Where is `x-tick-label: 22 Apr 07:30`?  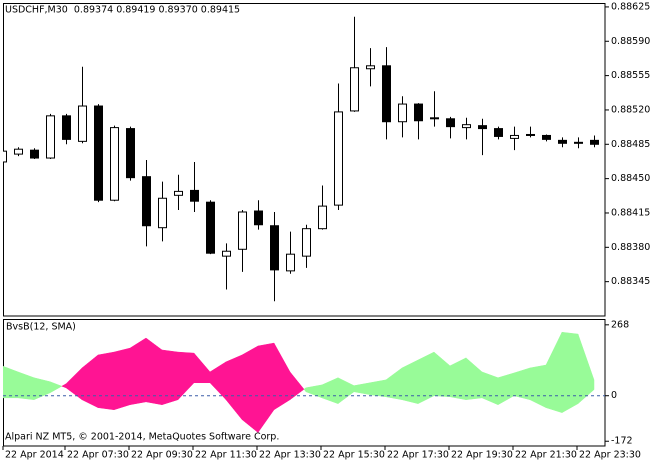
x-tick-label: 22 Apr 07:30 is located at coordinates (98, 455).